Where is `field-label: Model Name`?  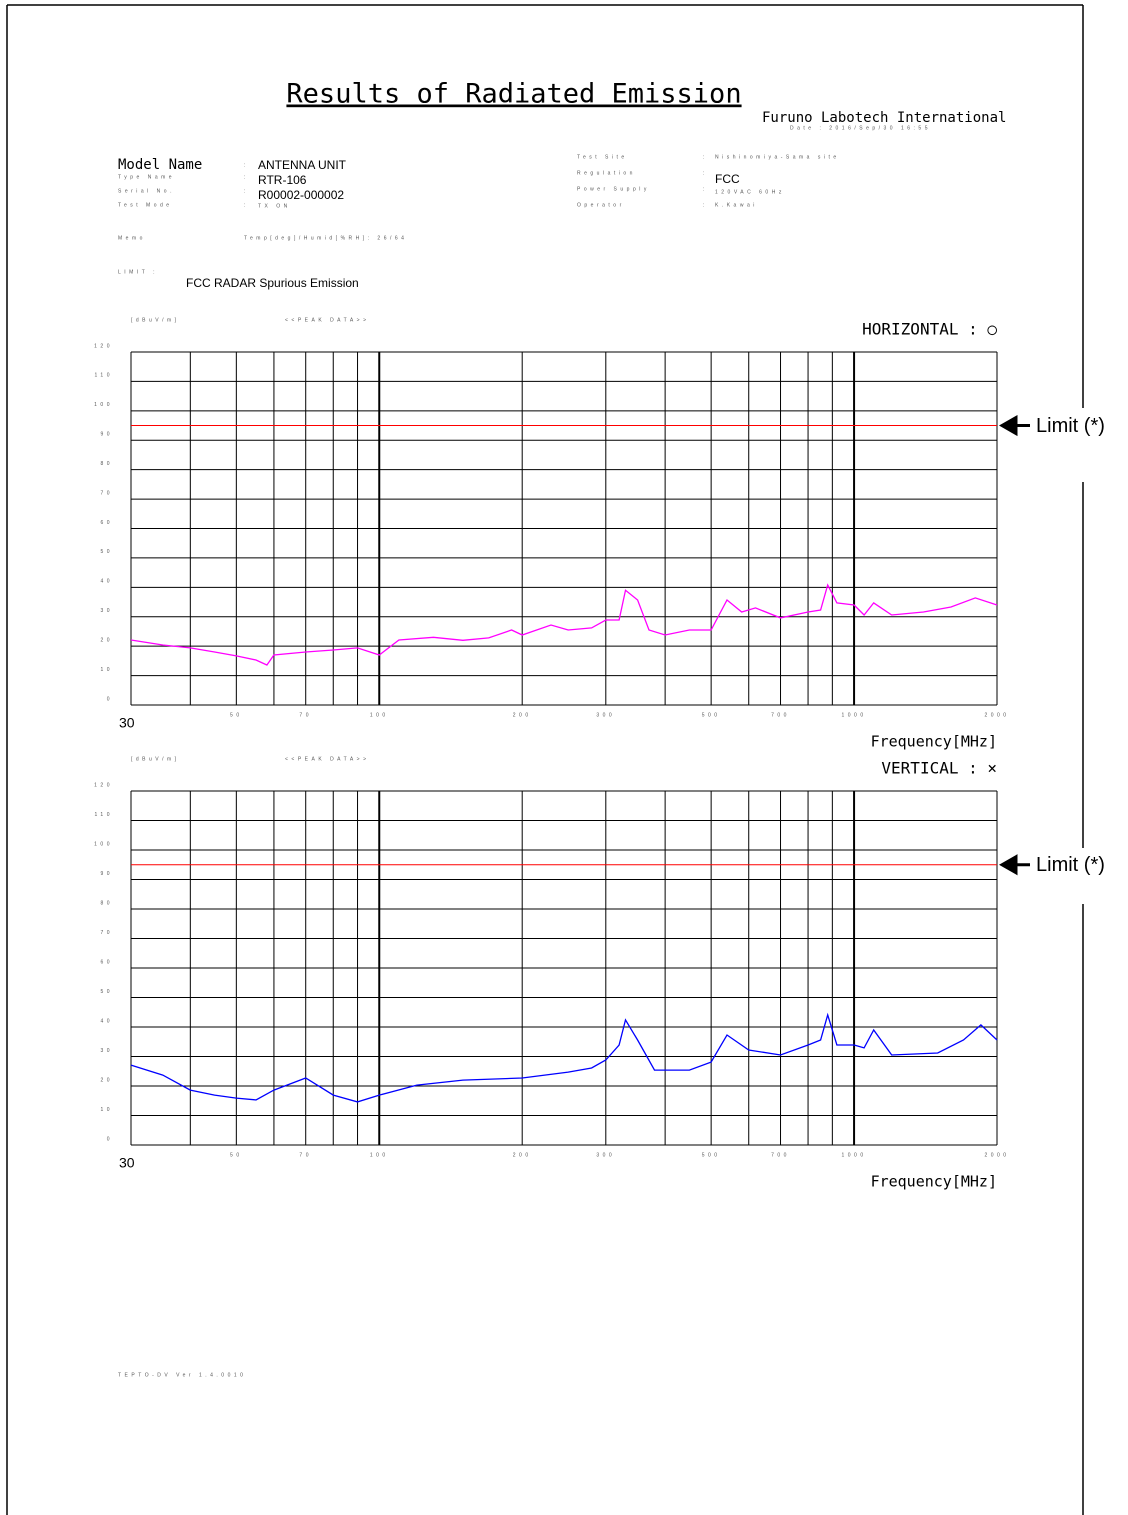
field-label: Model Name is located at coordinates (160, 165).